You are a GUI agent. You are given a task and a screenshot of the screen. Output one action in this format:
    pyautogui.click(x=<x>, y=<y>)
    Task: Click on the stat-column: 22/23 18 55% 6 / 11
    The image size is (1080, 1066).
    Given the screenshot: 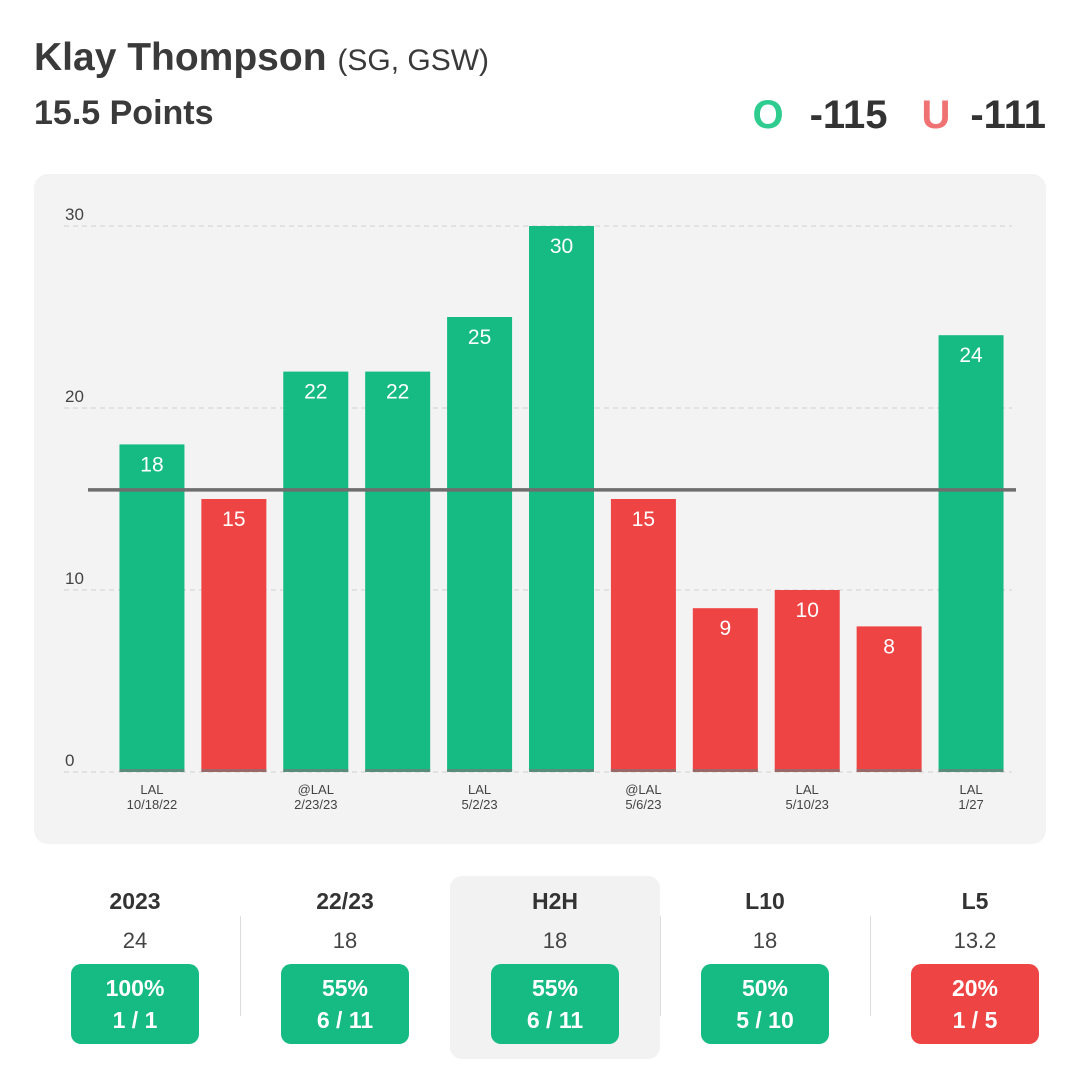 What is the action you would take?
    pyautogui.click(x=345, y=967)
    